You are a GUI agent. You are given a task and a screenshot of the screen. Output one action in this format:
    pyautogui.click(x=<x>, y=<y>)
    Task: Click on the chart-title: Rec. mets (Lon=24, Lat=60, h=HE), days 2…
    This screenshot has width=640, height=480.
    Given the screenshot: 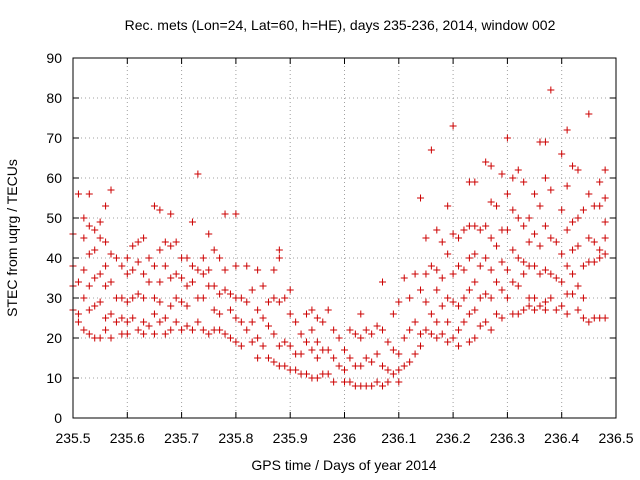 What is the action you would take?
    pyautogui.click(x=340, y=25)
    